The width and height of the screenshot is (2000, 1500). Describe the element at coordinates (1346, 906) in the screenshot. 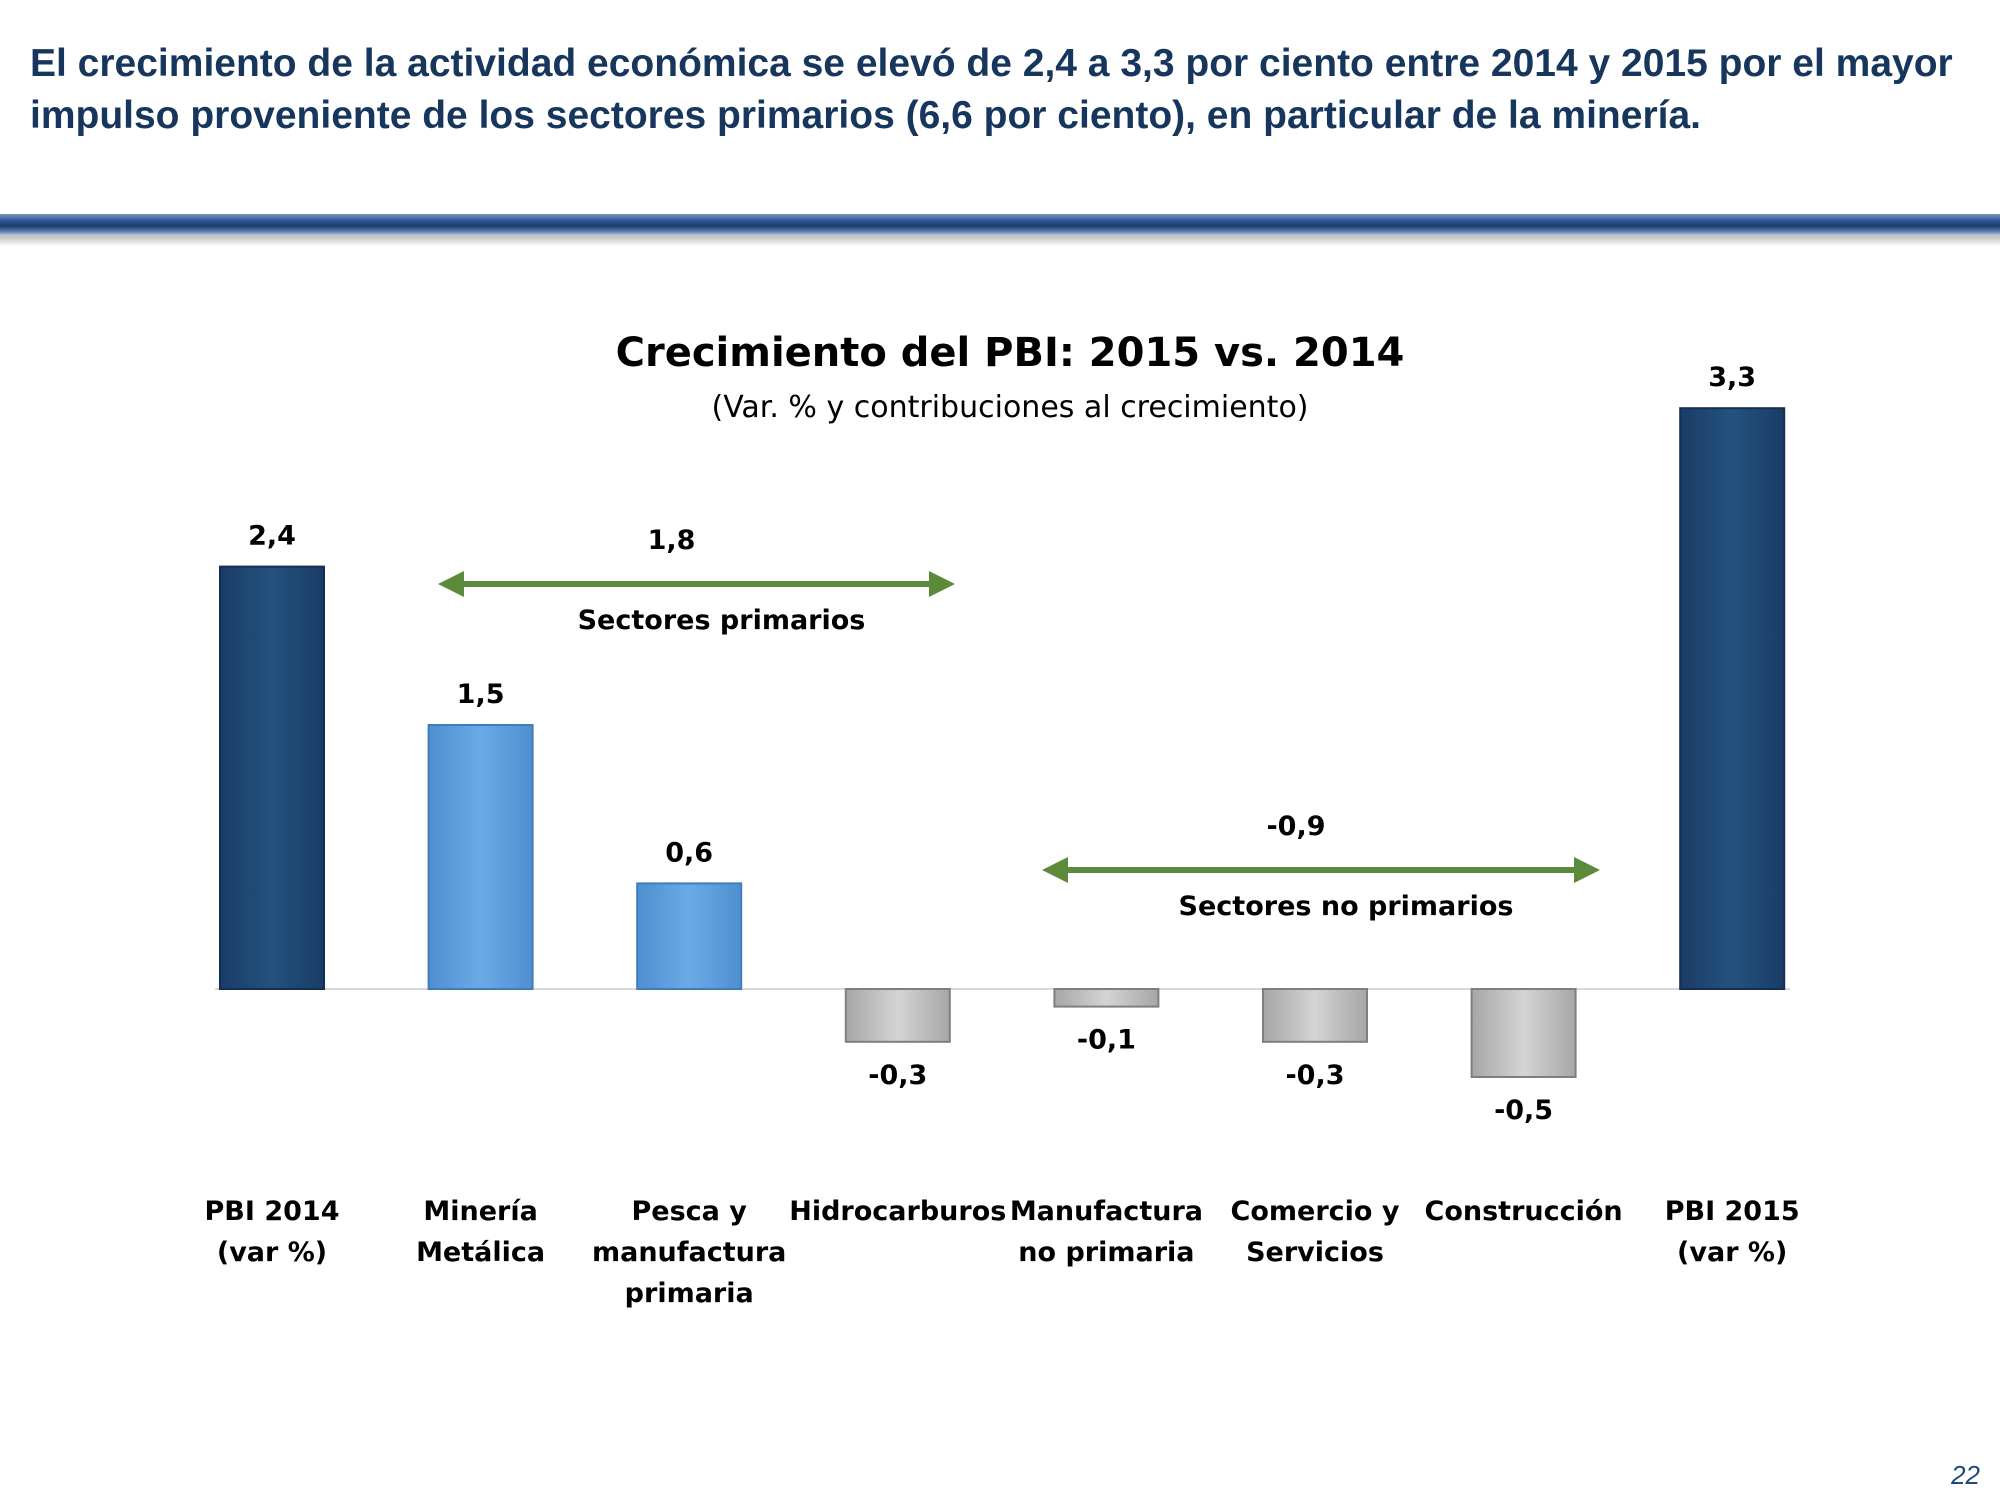

I see `annotation-label-1: Sectores no primarios` at that location.